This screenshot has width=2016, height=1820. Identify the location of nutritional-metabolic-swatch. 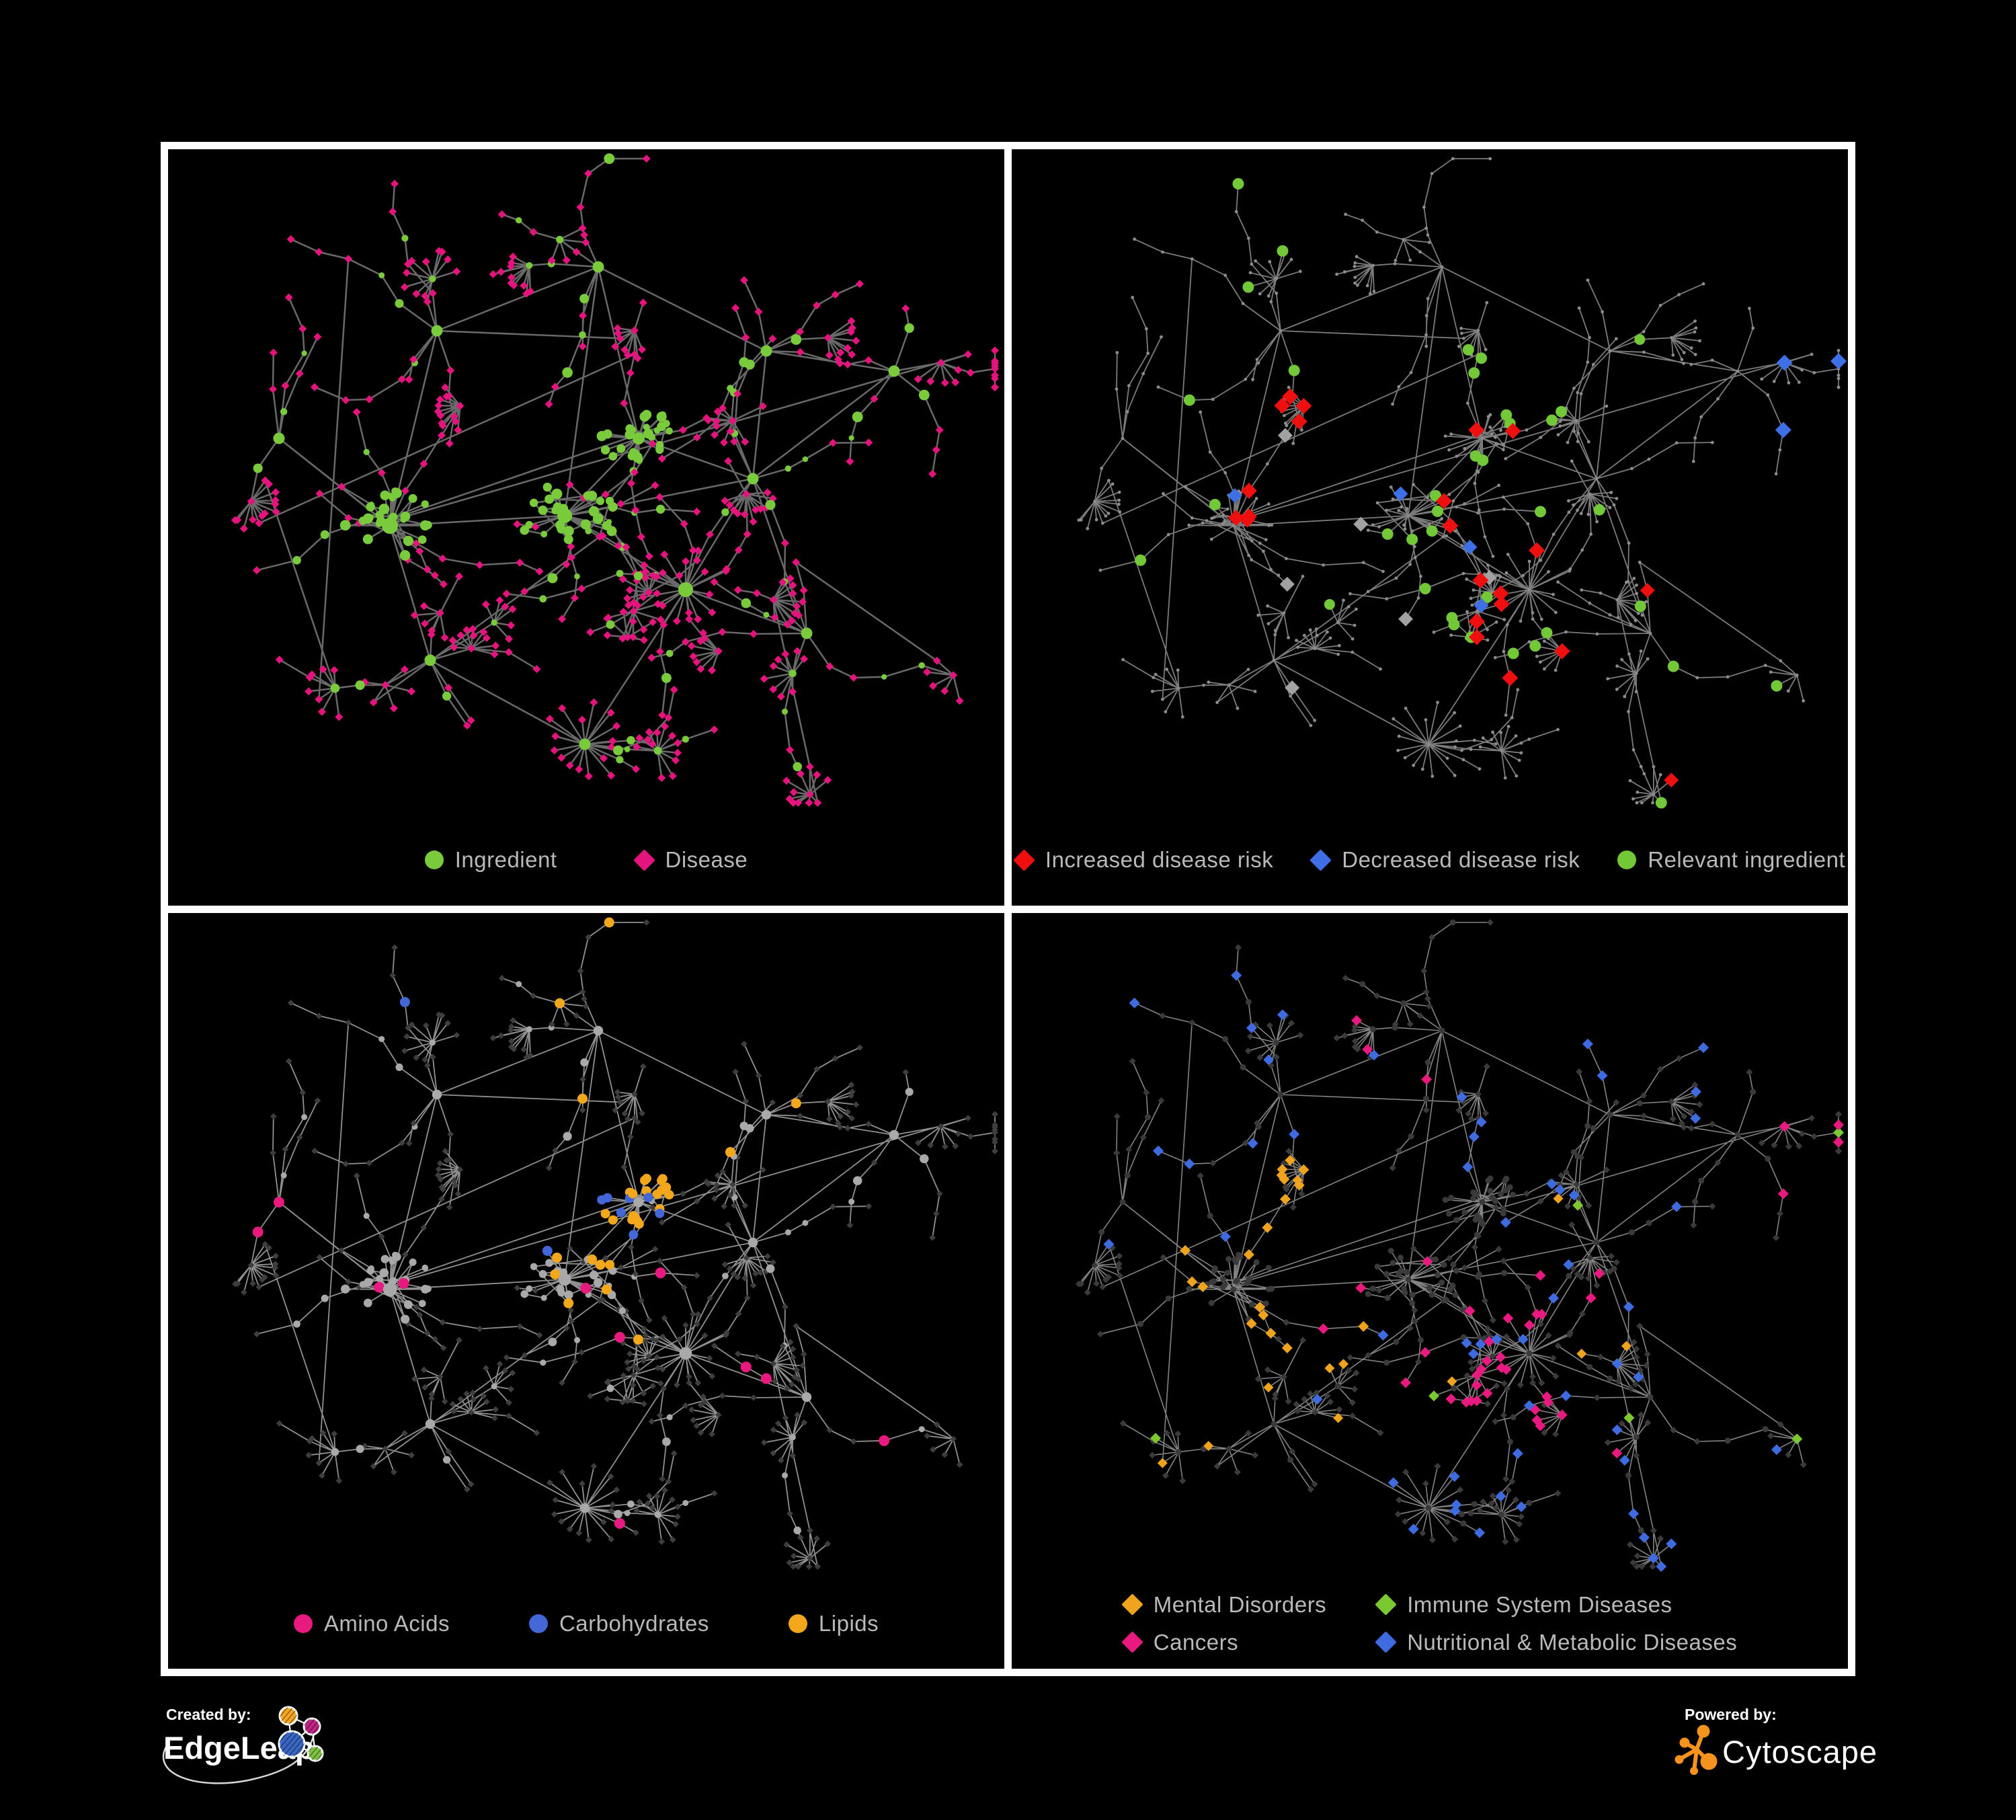
(1386, 1642).